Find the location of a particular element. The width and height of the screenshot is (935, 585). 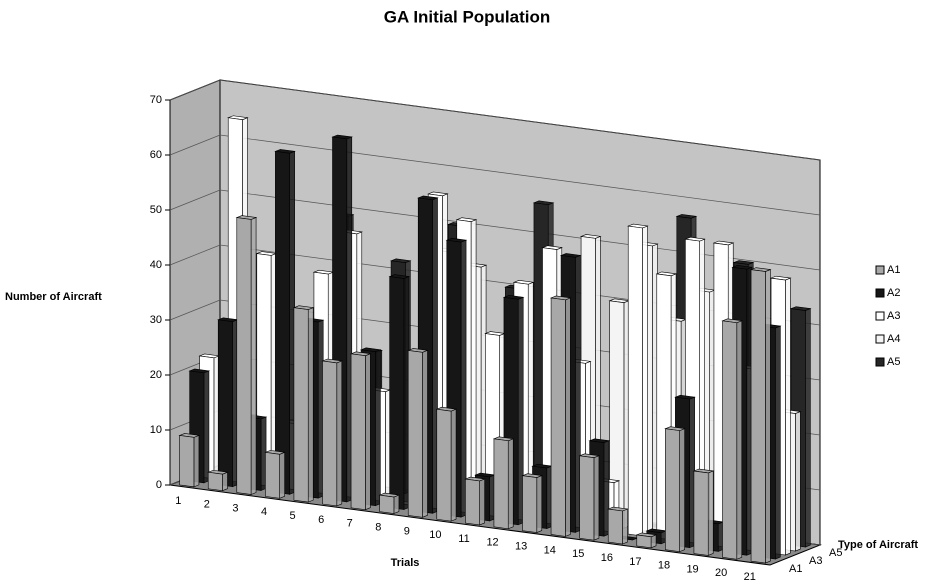

z-tick-label: A5 is located at coordinates (835, 553).